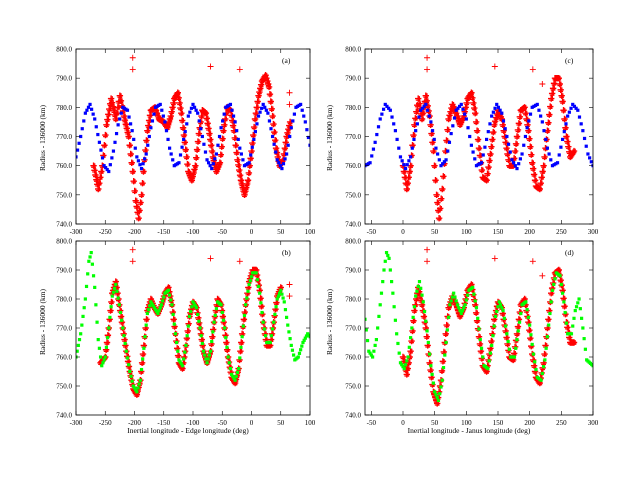  I want to click on y-tick-label: 790.0, so click(353, 271).